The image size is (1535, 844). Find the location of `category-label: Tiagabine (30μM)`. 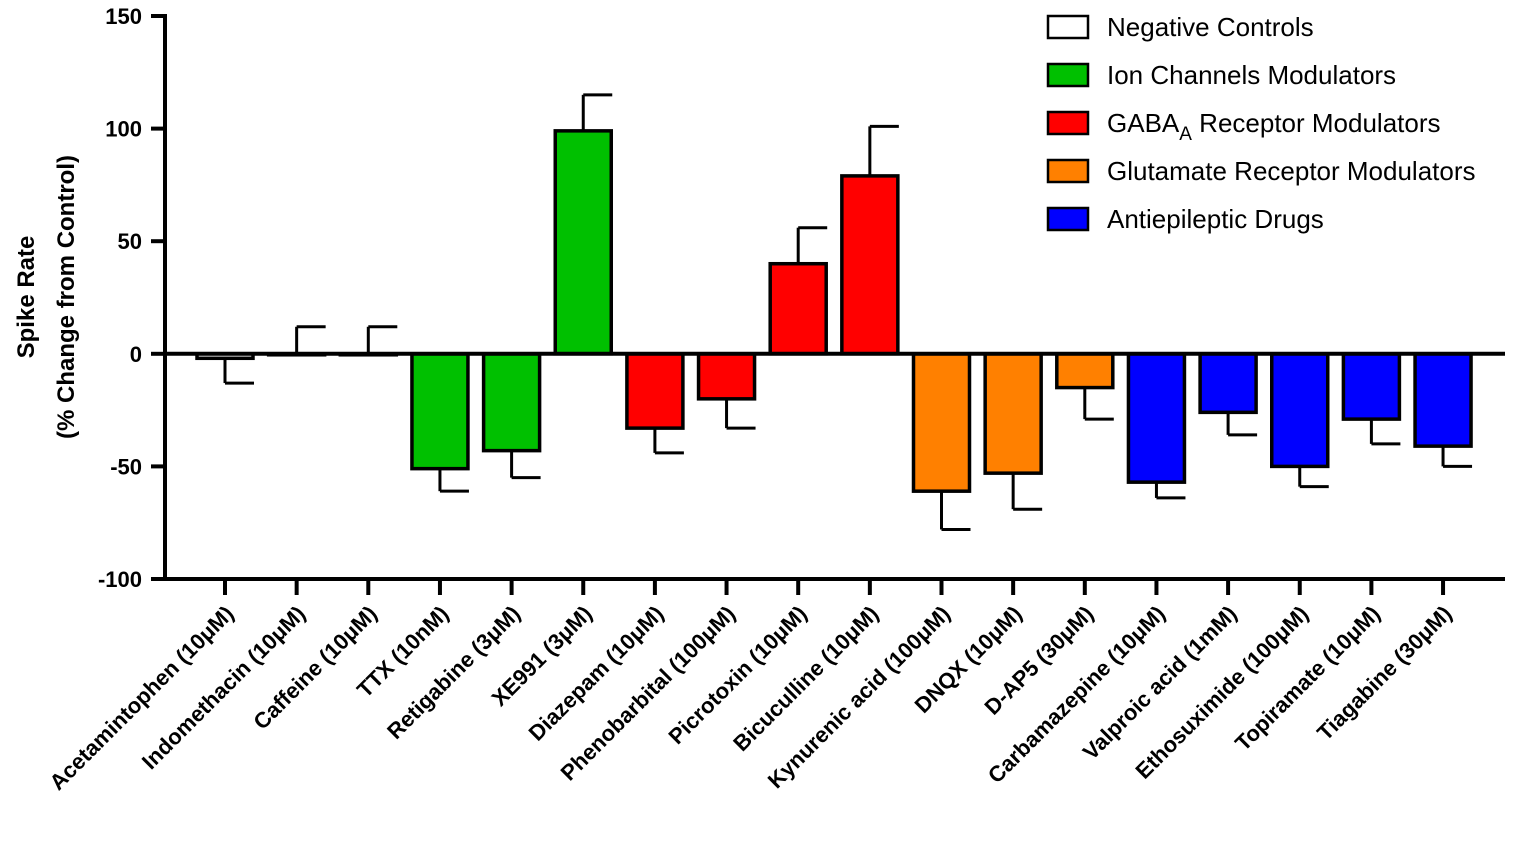

category-label: Tiagabine (30μM) is located at coordinates (1384, 673).